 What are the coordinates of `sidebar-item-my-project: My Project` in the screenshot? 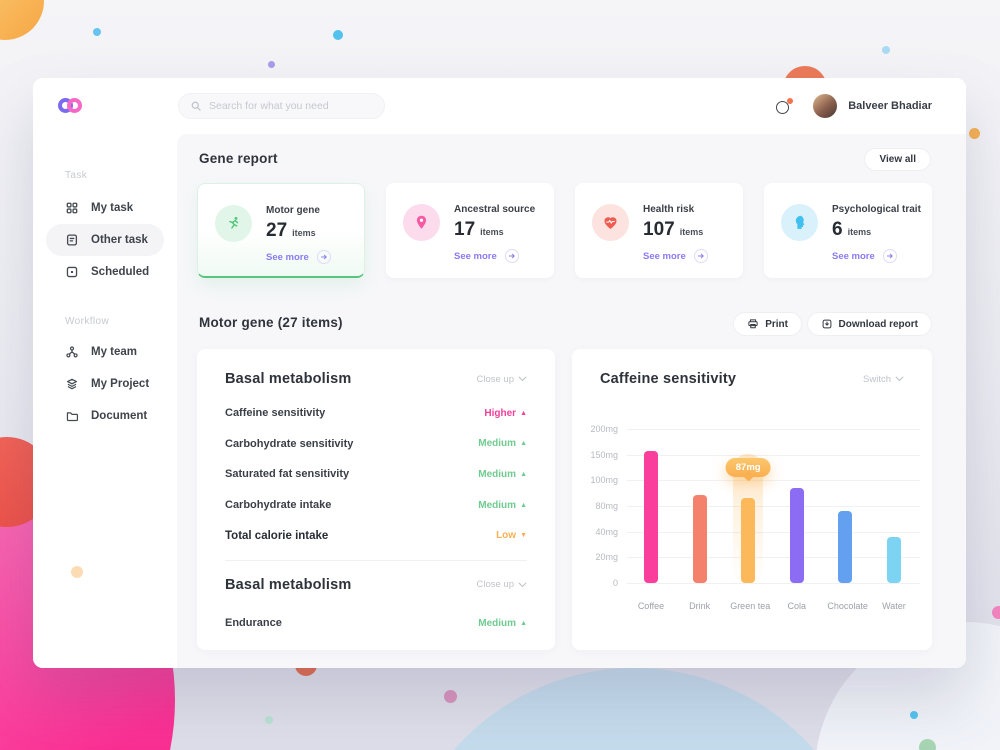 It's located at (105, 384).